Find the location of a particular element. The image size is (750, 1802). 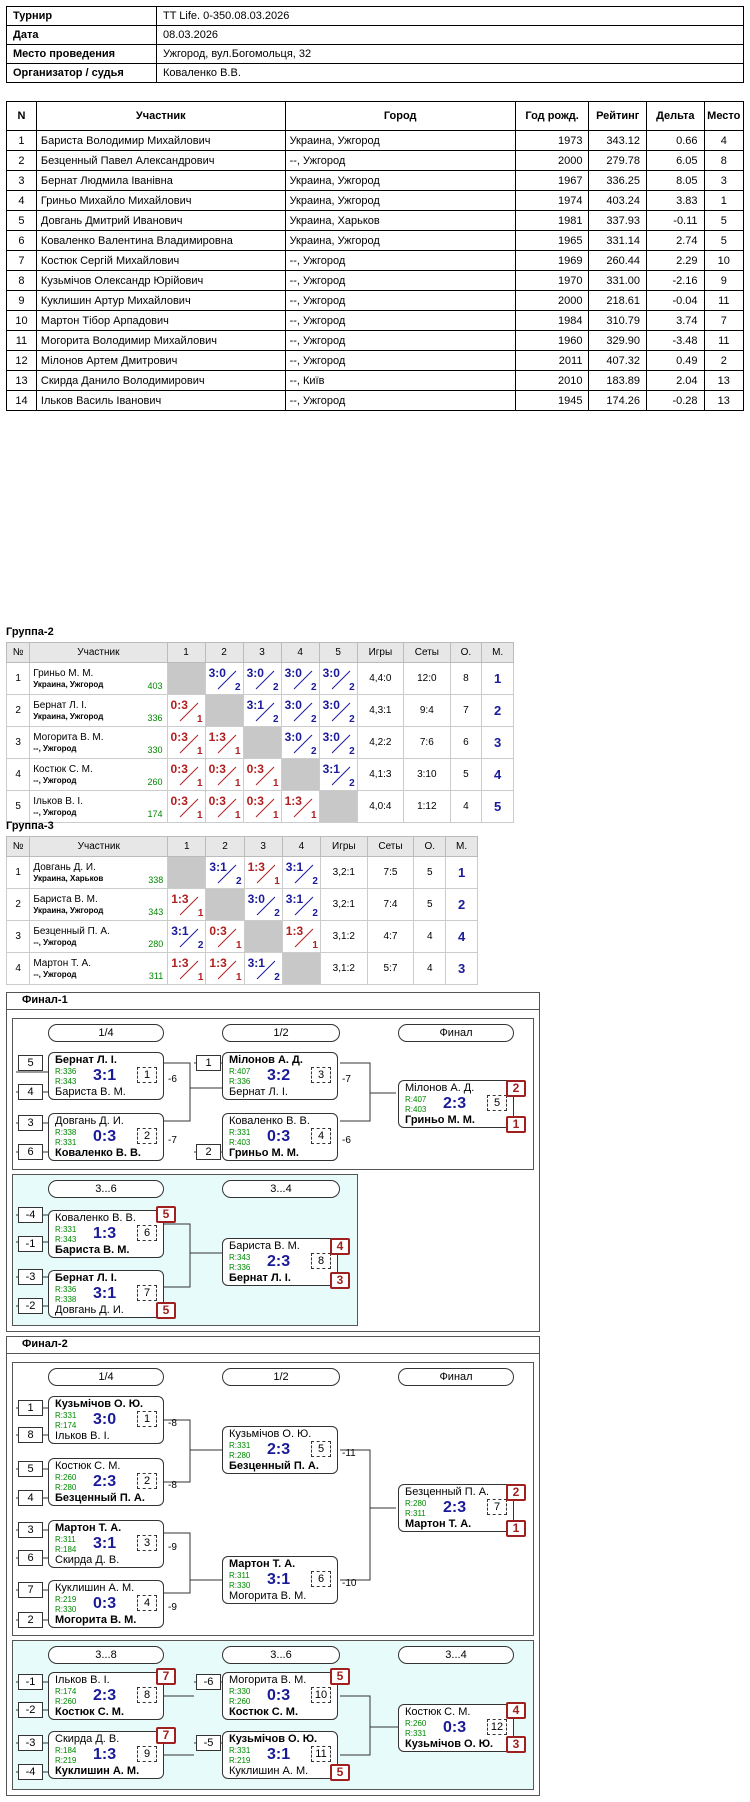

result: 0:3 1 is located at coordinates (186, 806).